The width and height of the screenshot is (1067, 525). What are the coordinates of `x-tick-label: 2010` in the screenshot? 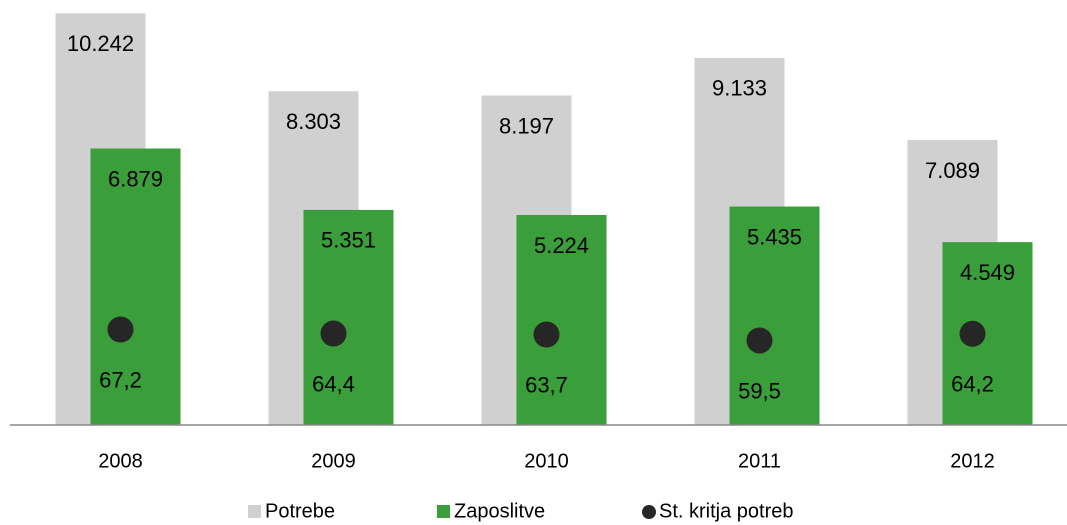 It's located at (546, 461).